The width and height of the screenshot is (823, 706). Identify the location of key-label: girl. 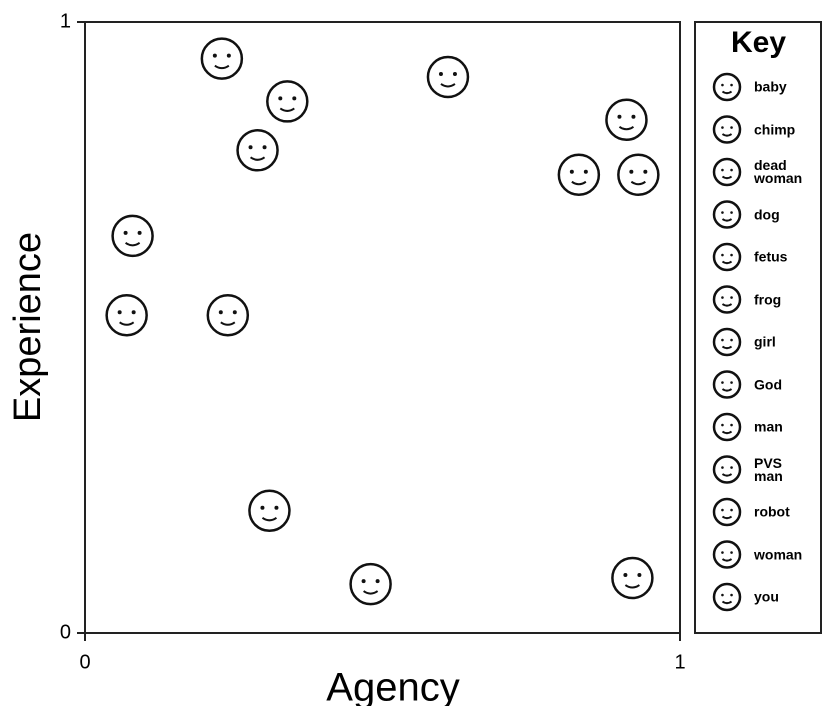
(765, 341).